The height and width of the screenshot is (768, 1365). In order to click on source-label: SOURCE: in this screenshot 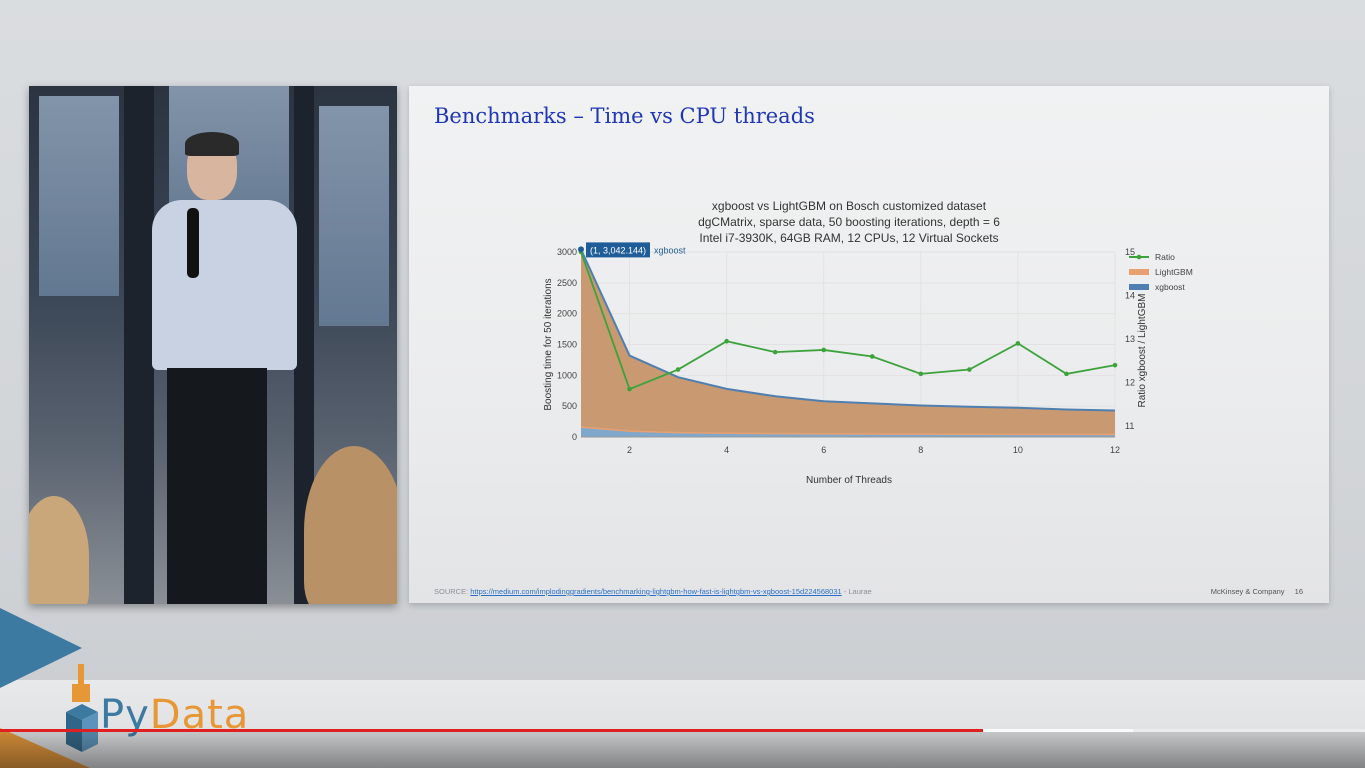, I will do `click(451, 591)`.